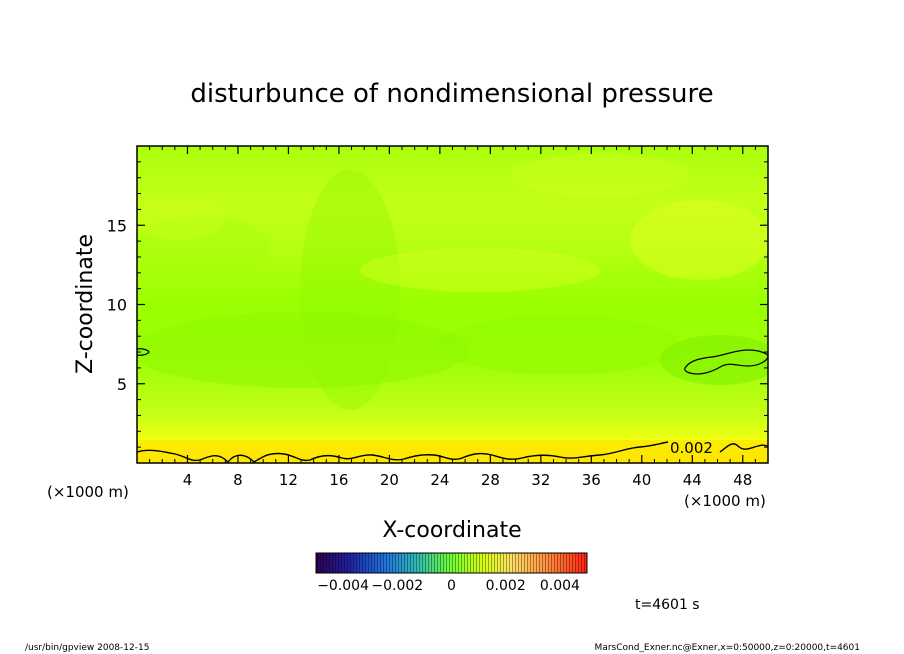 This screenshot has height=654, width=904. What do you see at coordinates (343, 586) in the screenshot?
I see `colorbar-tick-label: −0.004` at bounding box center [343, 586].